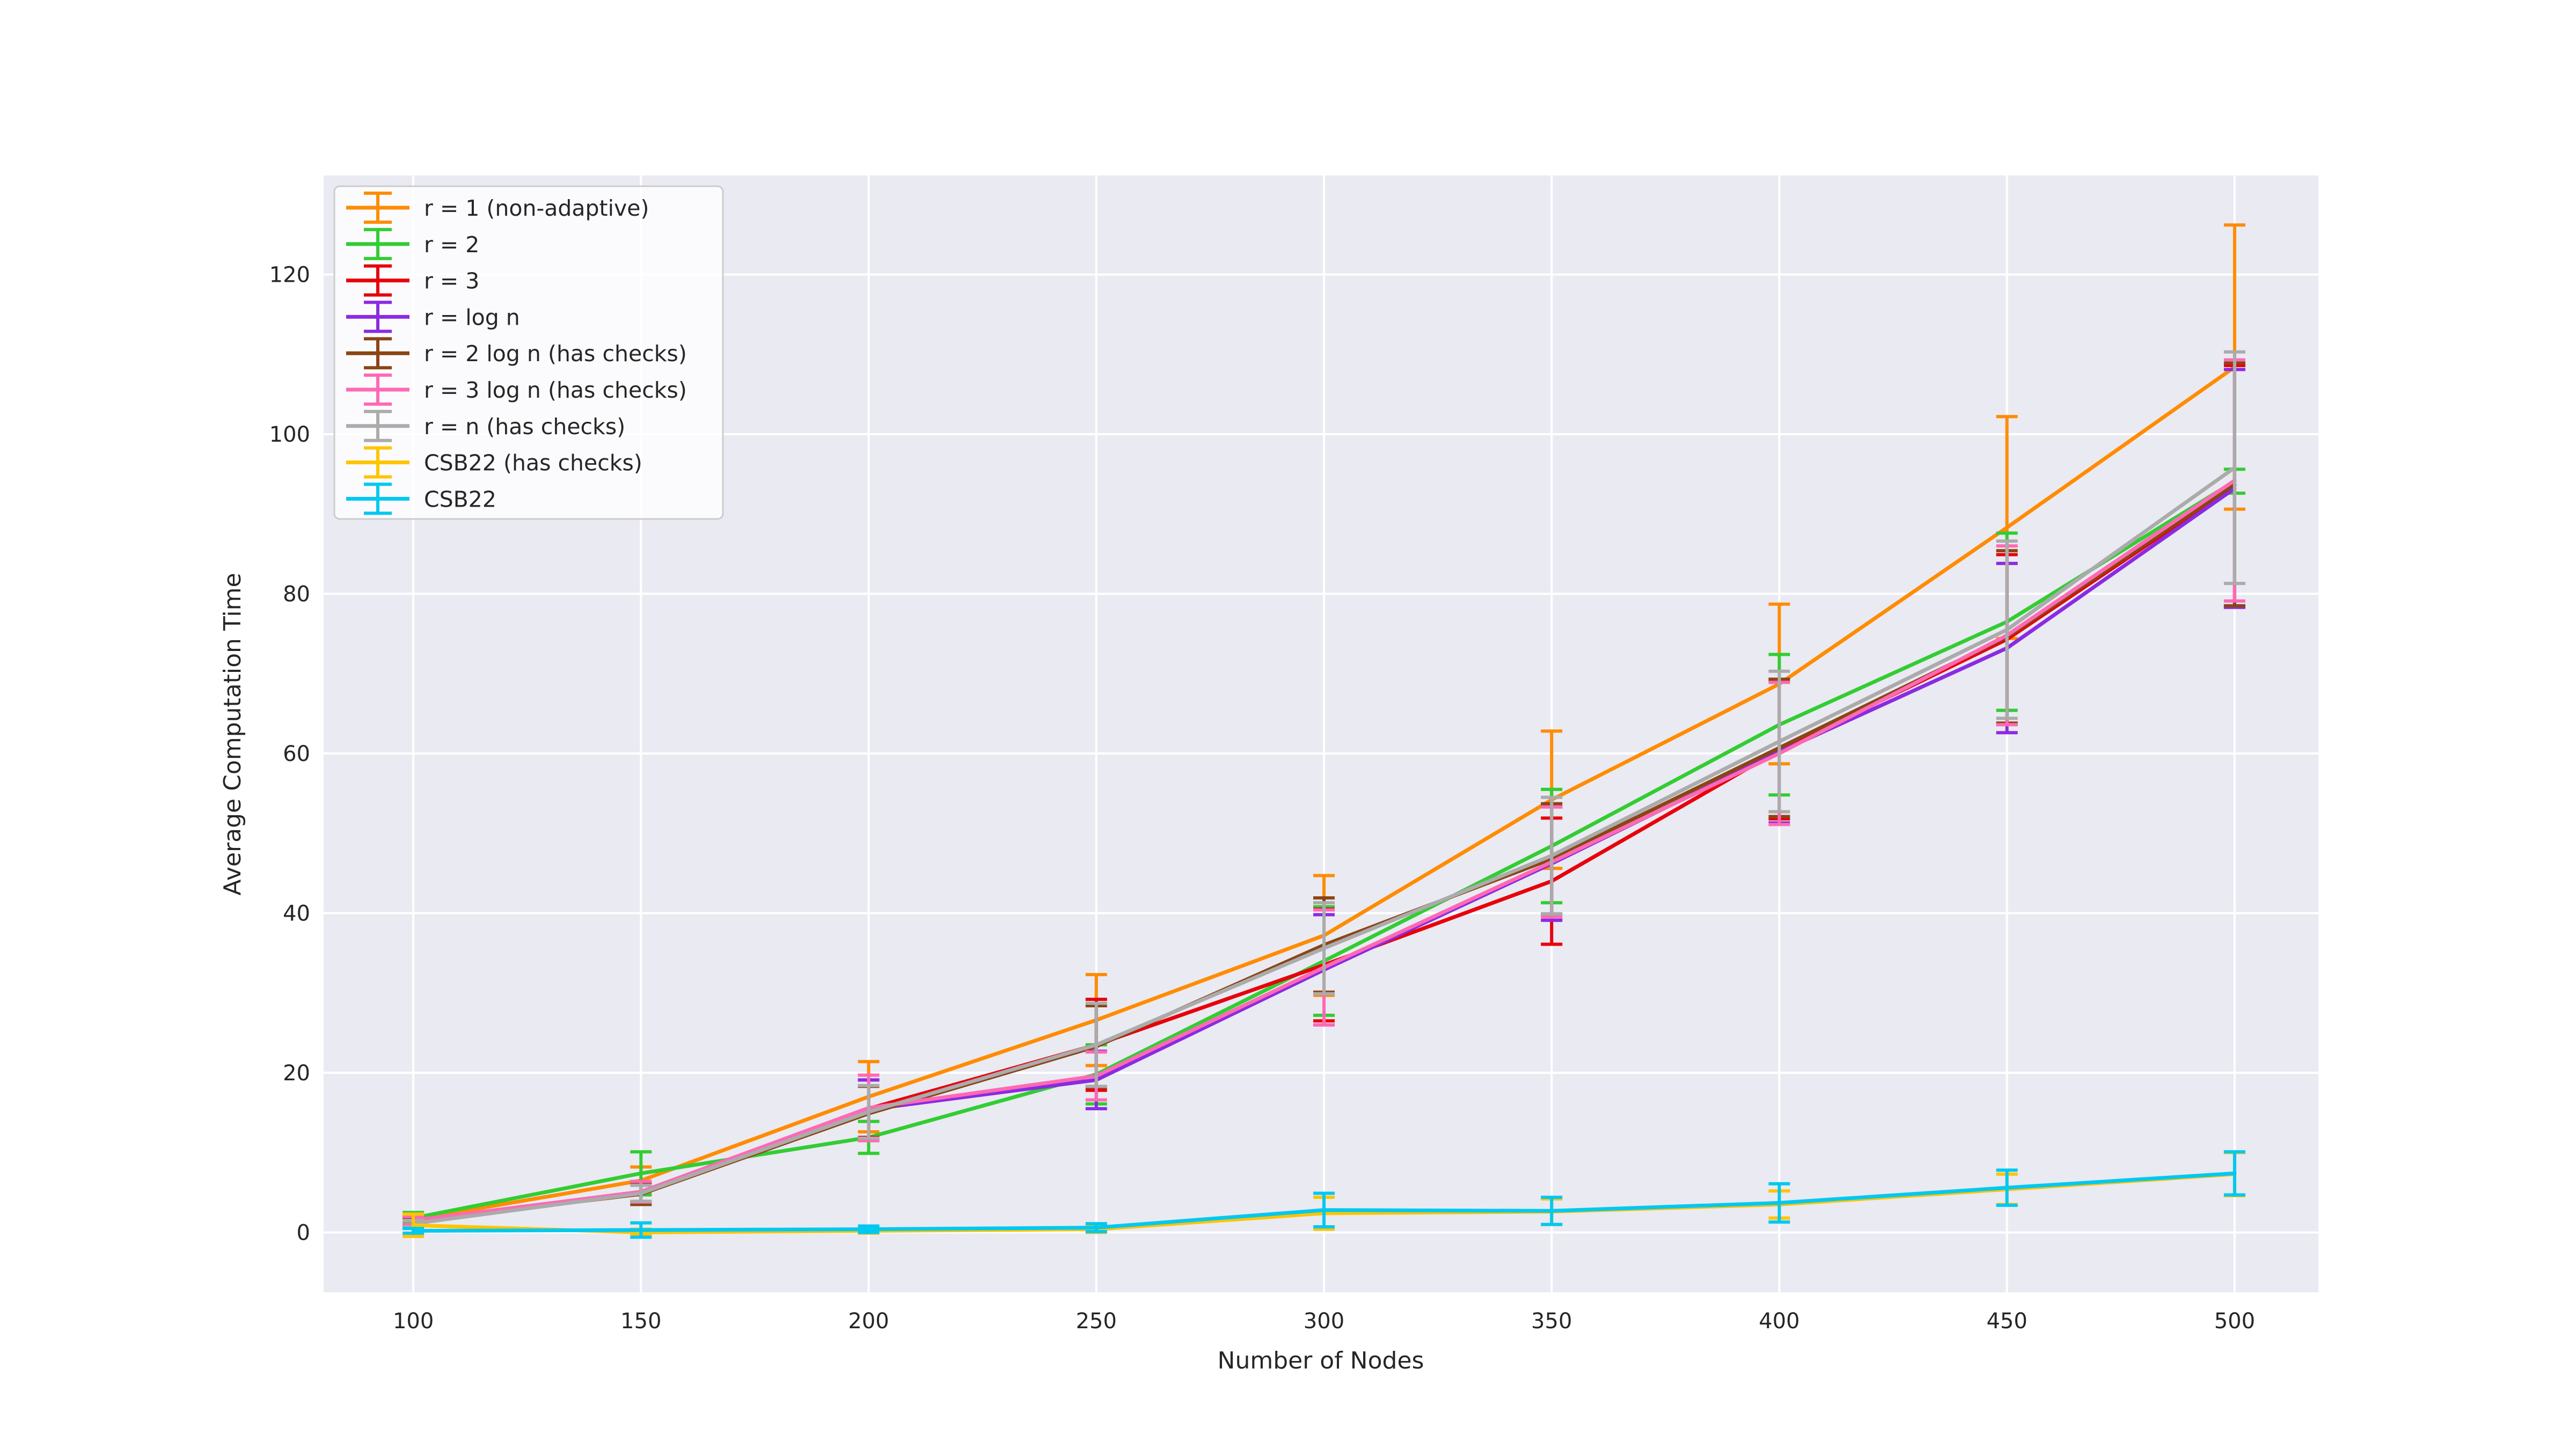 Image resolution: width=2576 pixels, height=1449 pixels. Describe the element at coordinates (868, 1321) in the screenshot. I see `x-tick-label: 200` at that location.